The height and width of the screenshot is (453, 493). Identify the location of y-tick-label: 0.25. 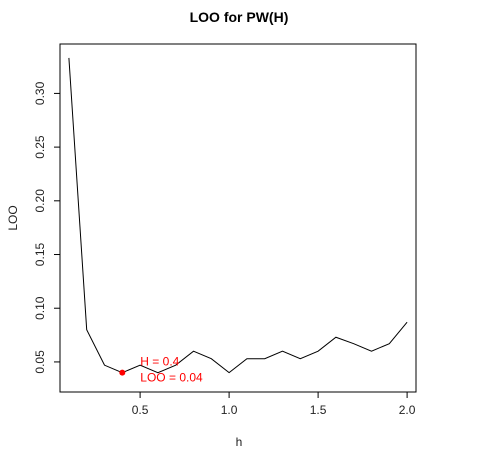
(40, 147).